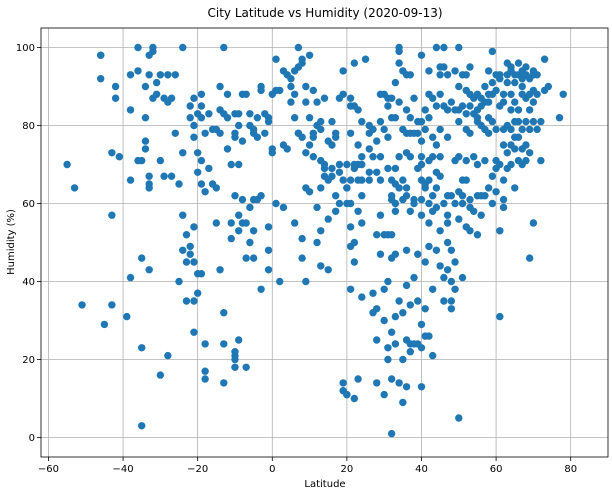  What do you see at coordinates (496, 469) in the screenshot?
I see `x-tick-label: 60` at bounding box center [496, 469].